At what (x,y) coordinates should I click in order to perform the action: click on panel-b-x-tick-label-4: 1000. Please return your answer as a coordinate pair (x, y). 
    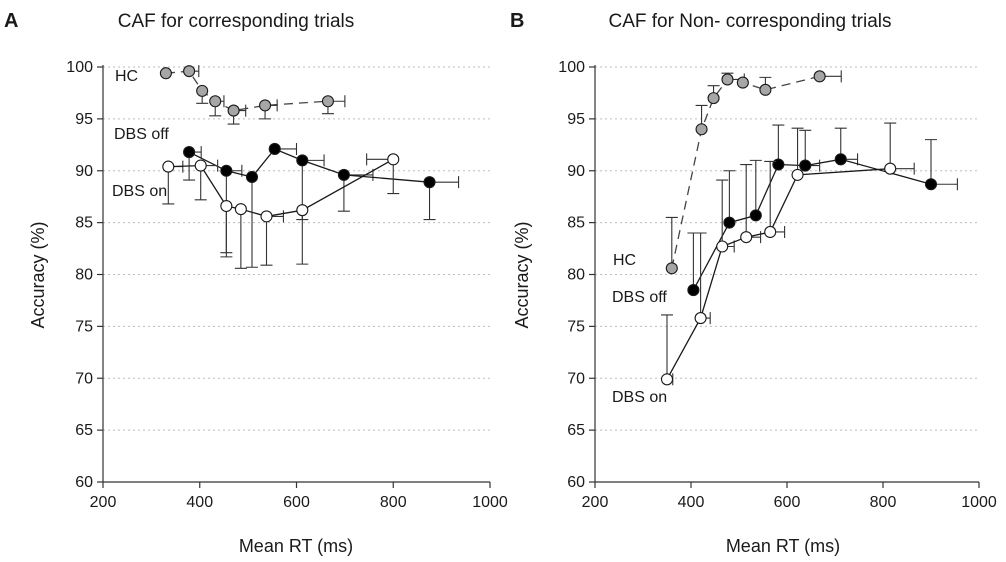
    Looking at the image, I should click on (979, 502).